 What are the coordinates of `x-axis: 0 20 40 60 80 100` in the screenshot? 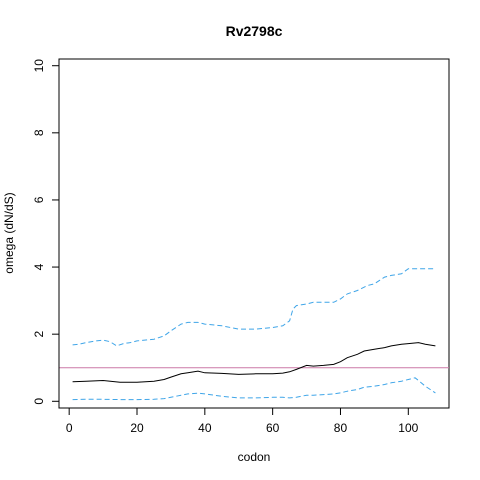 It's located at (242, 421).